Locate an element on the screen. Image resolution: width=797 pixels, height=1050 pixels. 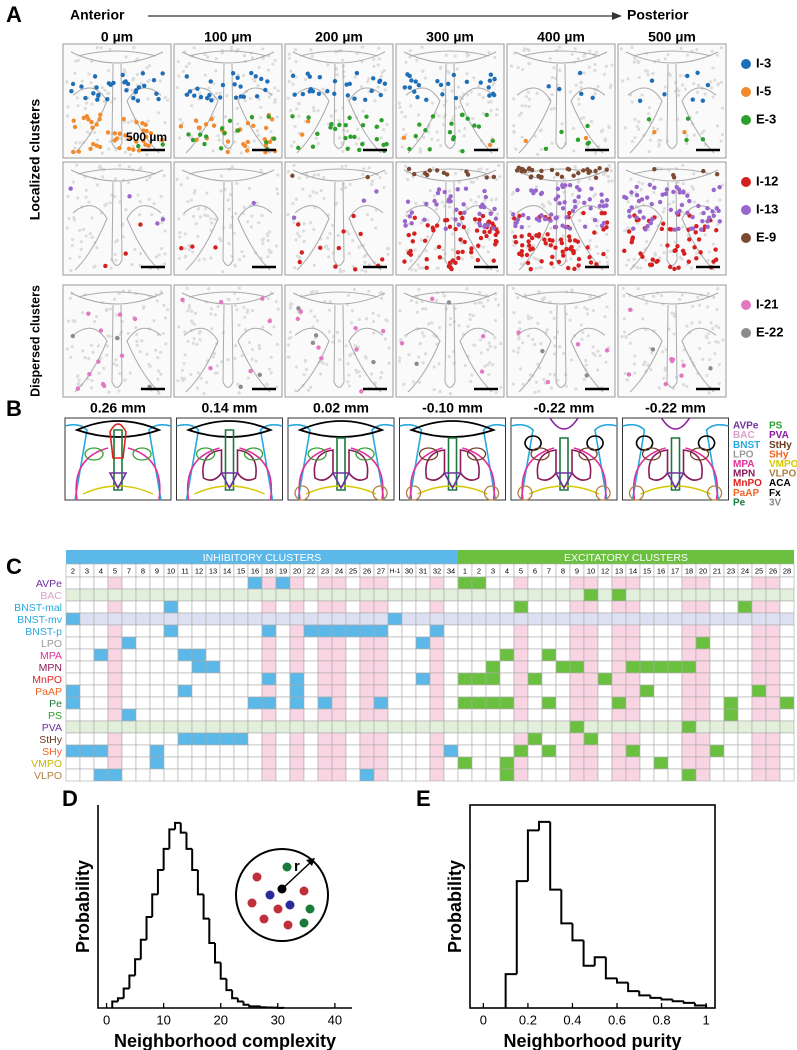
legend-label: I-21 is located at coordinates (767, 303).